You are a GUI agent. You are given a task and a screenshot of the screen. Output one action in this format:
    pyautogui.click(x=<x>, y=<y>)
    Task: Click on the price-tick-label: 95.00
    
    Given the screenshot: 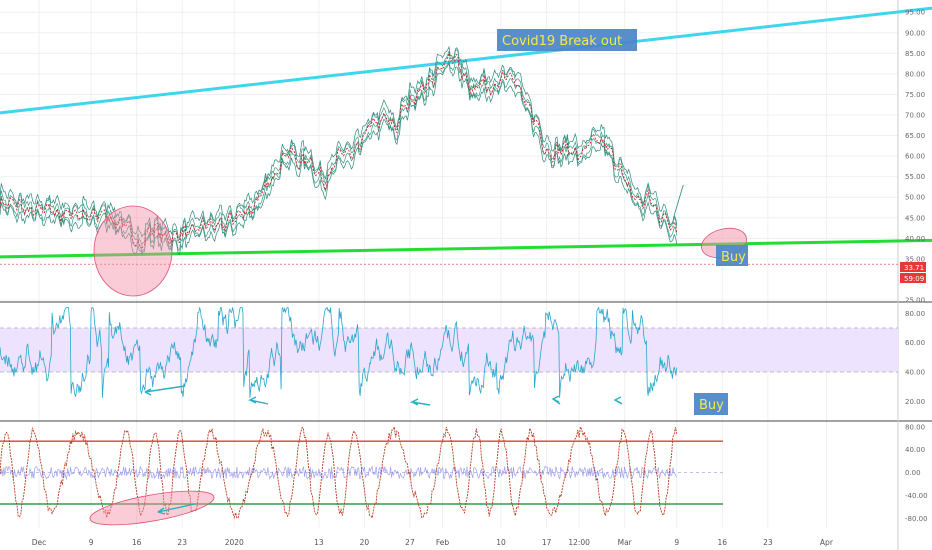 What is the action you would take?
    pyautogui.click(x=915, y=13)
    